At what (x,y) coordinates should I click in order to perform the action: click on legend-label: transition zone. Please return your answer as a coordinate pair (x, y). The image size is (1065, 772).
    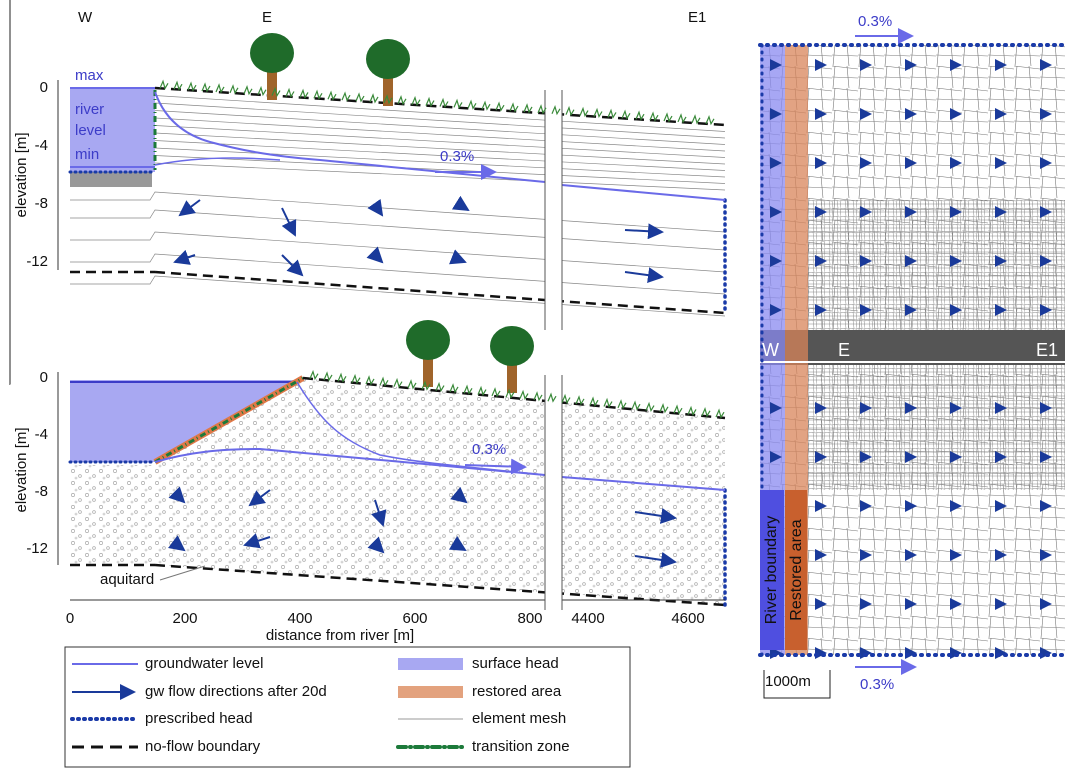
    Looking at the image, I should click on (521, 746).